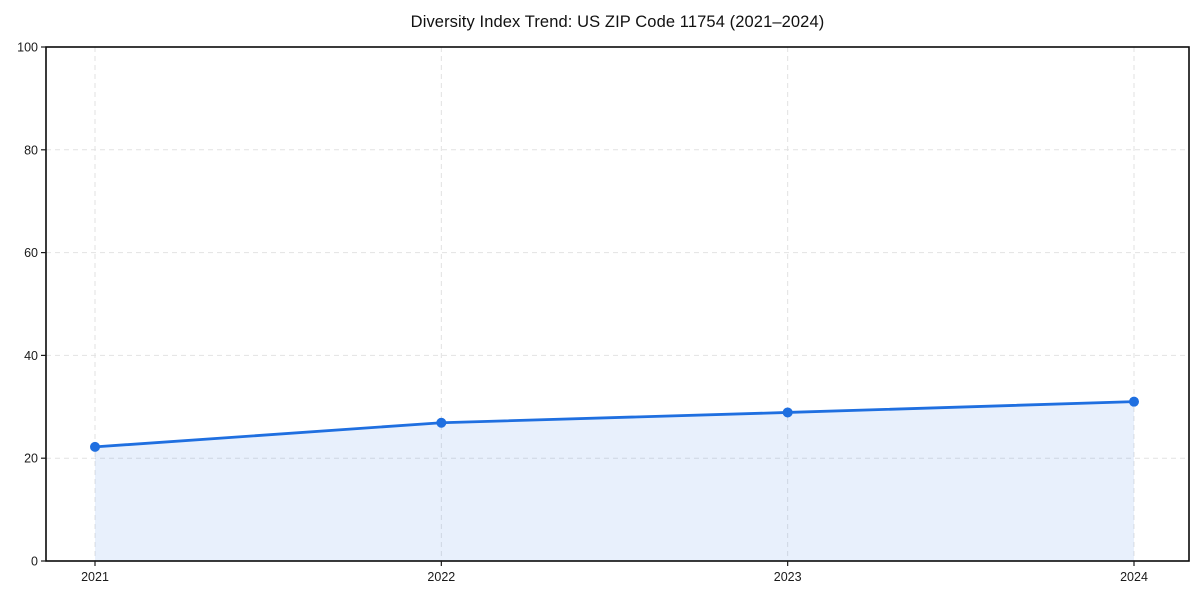 This screenshot has height=600, width=1200. What do you see at coordinates (1134, 401) in the screenshot?
I see `data-point-2024` at bounding box center [1134, 401].